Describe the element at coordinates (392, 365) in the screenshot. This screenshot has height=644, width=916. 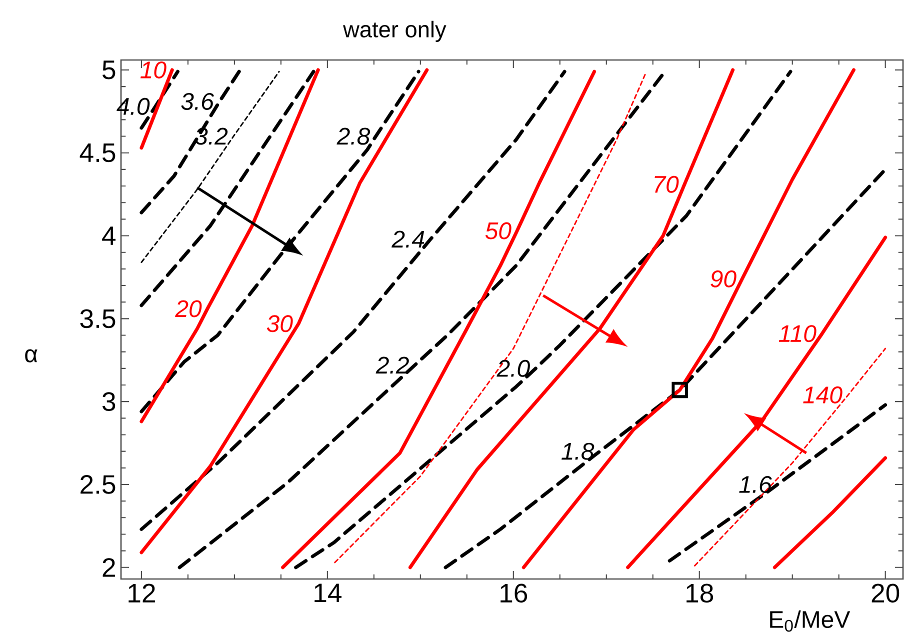
I see `annotation: 2.2` at that location.